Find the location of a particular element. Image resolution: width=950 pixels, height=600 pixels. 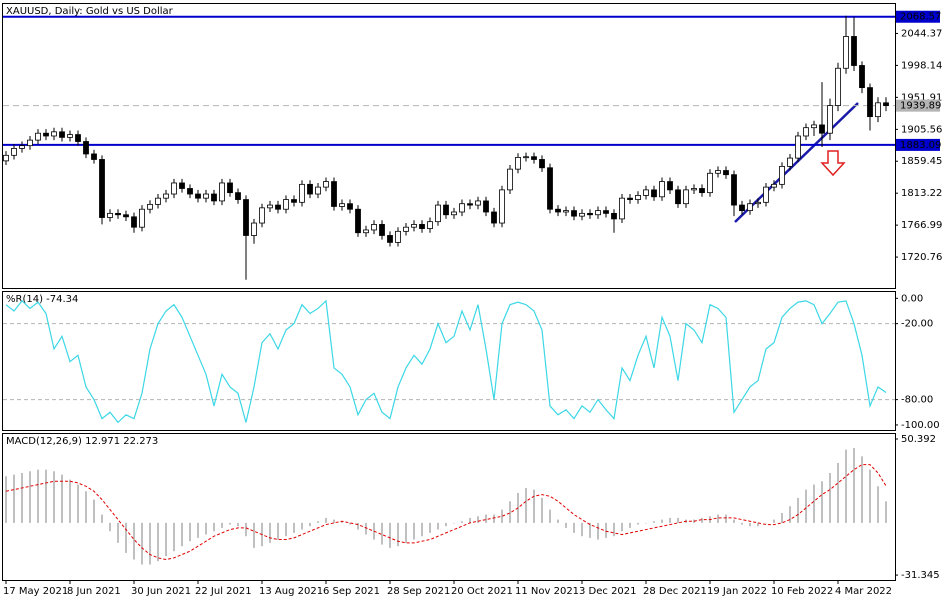

x-tick-label: 22 Jul 2021 is located at coordinates (223, 591).